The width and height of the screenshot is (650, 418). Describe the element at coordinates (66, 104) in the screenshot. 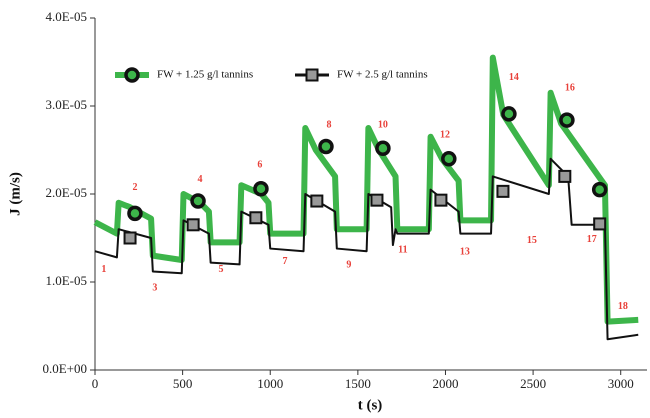

I see `y-tick-label: 3.0E-05` at that location.